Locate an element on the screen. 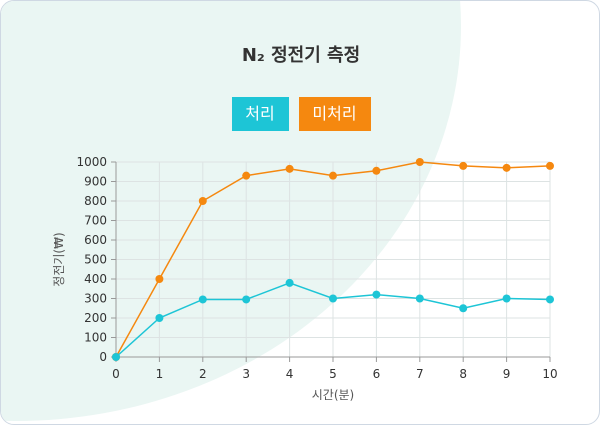 Image resolution: width=600 pixels, height=425 pixels. y-tick-label: 500 is located at coordinates (95, 260).